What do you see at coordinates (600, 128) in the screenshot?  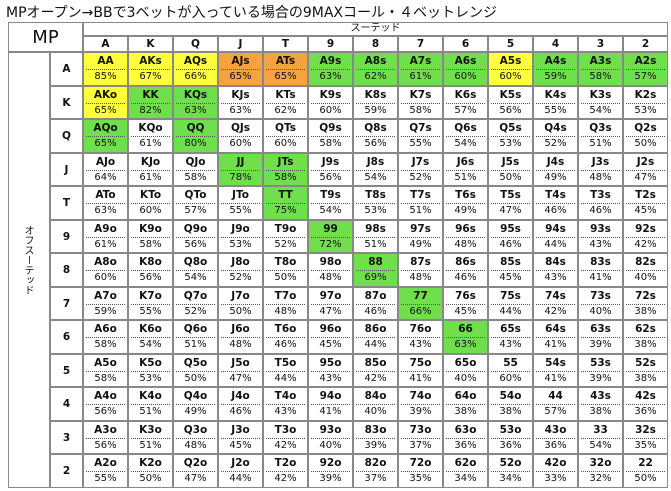 I see `hand: Q3s` at bounding box center [600, 128].